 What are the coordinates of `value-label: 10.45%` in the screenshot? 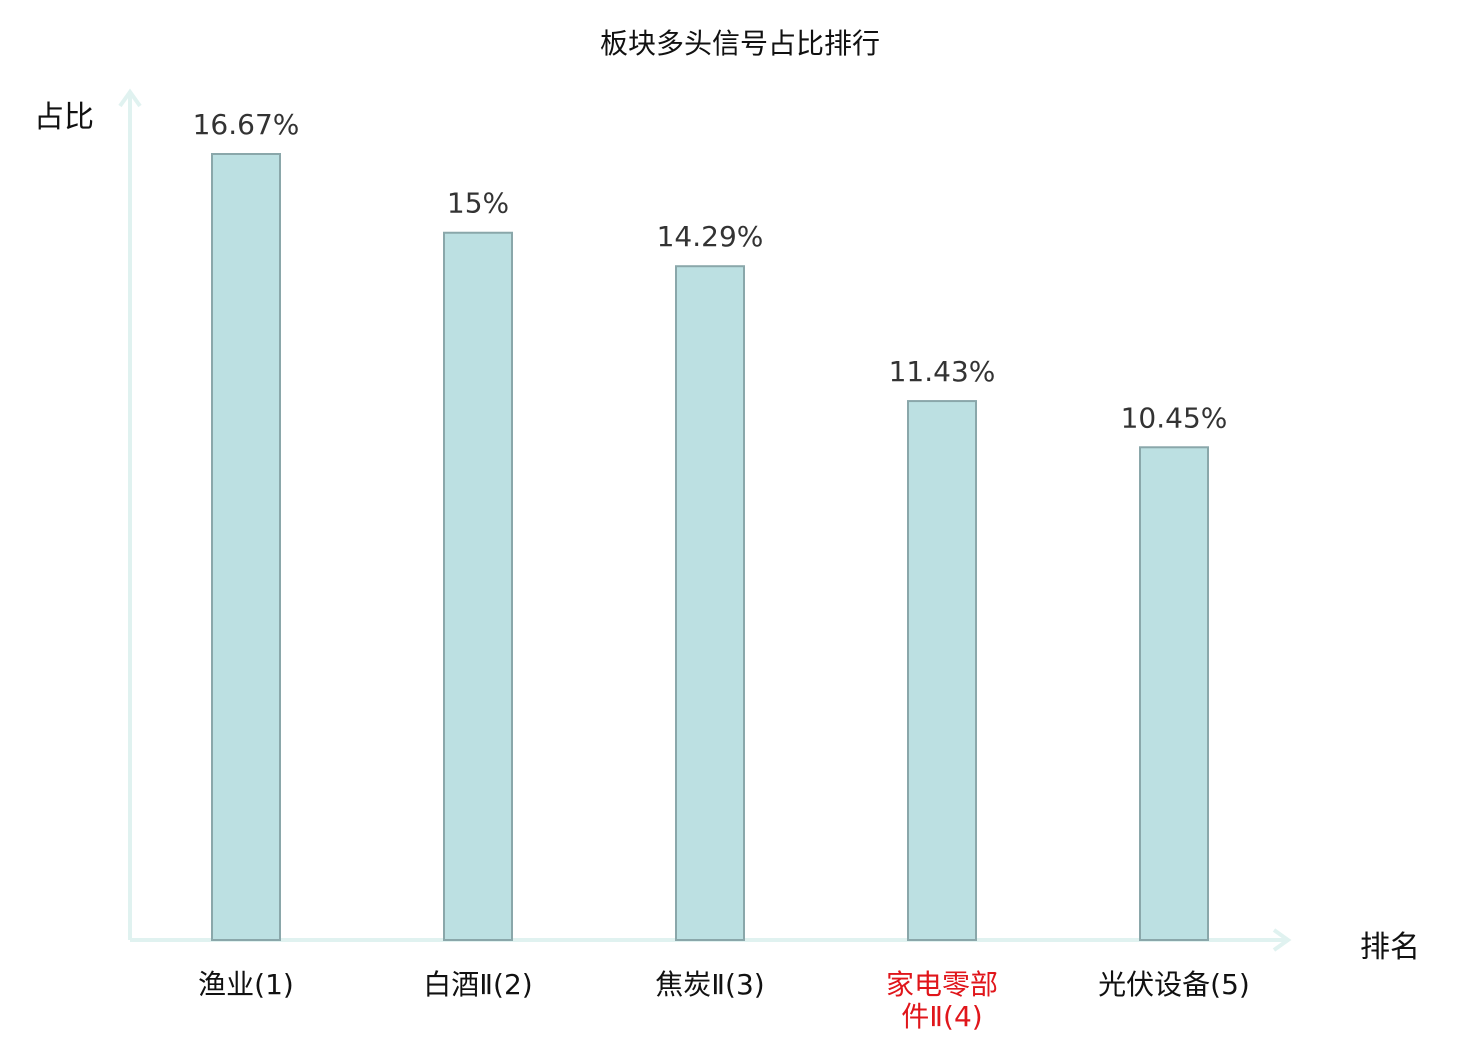 It's located at (1174, 417).